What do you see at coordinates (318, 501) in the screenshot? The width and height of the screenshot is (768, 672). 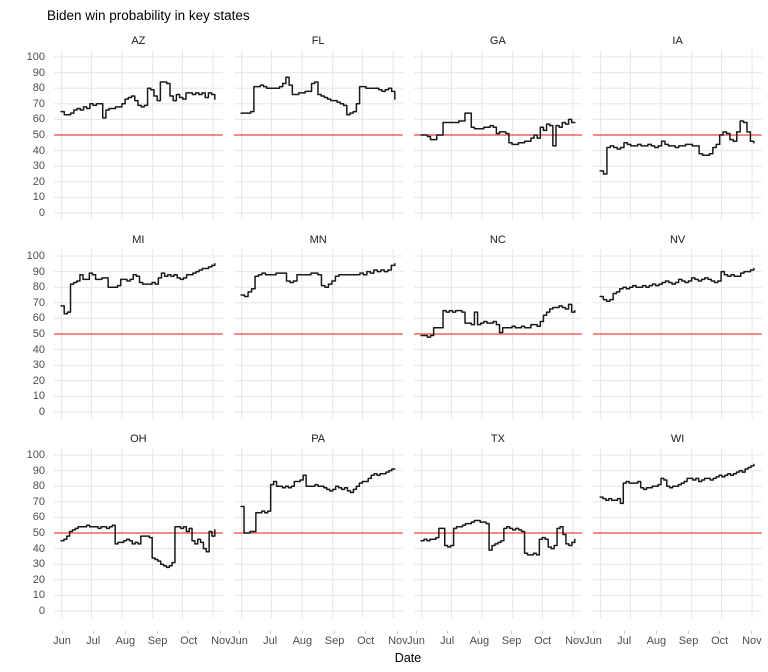 I see `trend-line-PA` at bounding box center [318, 501].